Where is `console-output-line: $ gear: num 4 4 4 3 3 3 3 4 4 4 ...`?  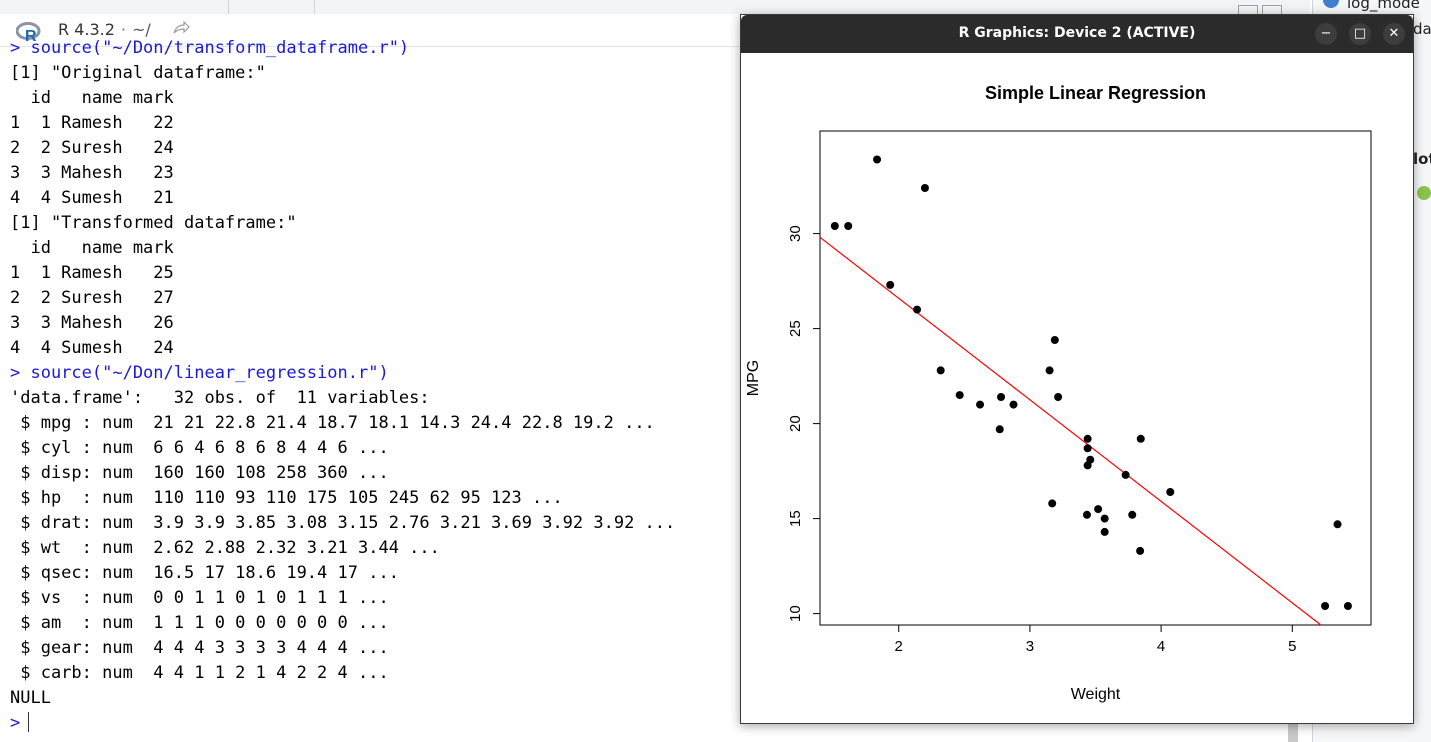
console-output-line: $ gear: num 4 4 4 3 3 3 3 4 4 4 ... is located at coordinates (199, 648).